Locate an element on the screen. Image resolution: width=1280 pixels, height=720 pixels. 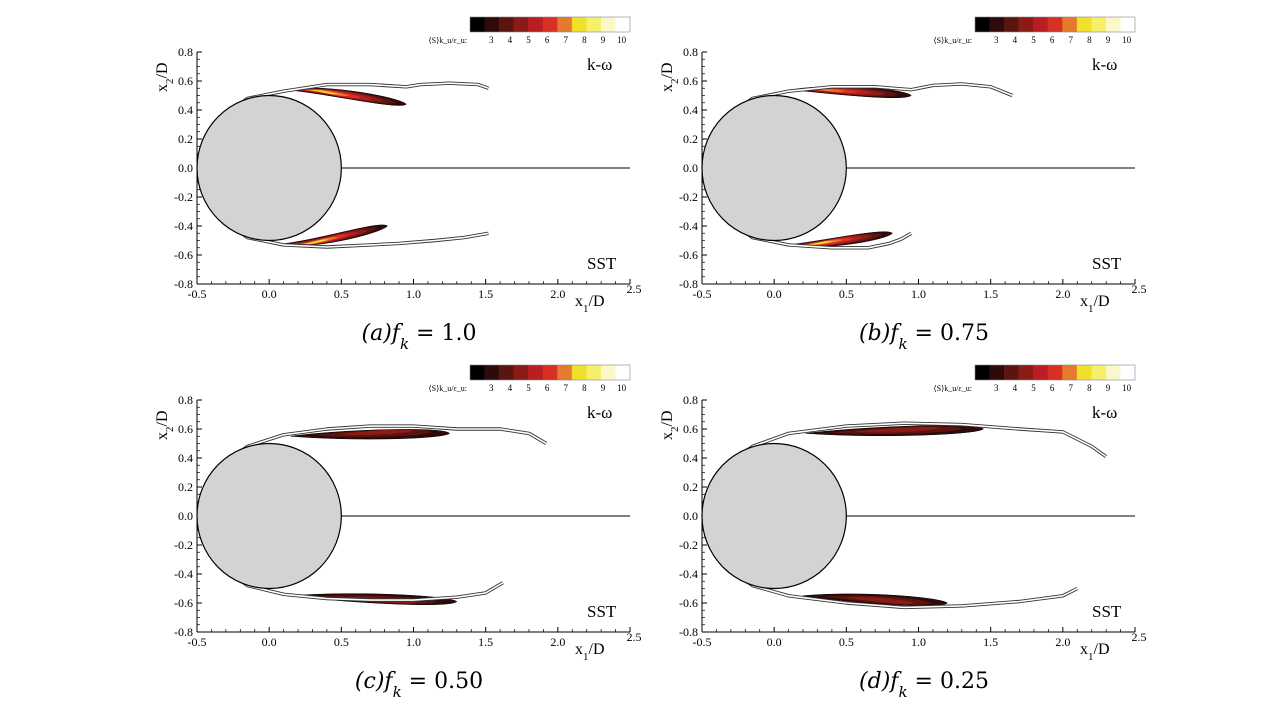
y-tick-label: -0.2 is located at coordinates (183, 545).